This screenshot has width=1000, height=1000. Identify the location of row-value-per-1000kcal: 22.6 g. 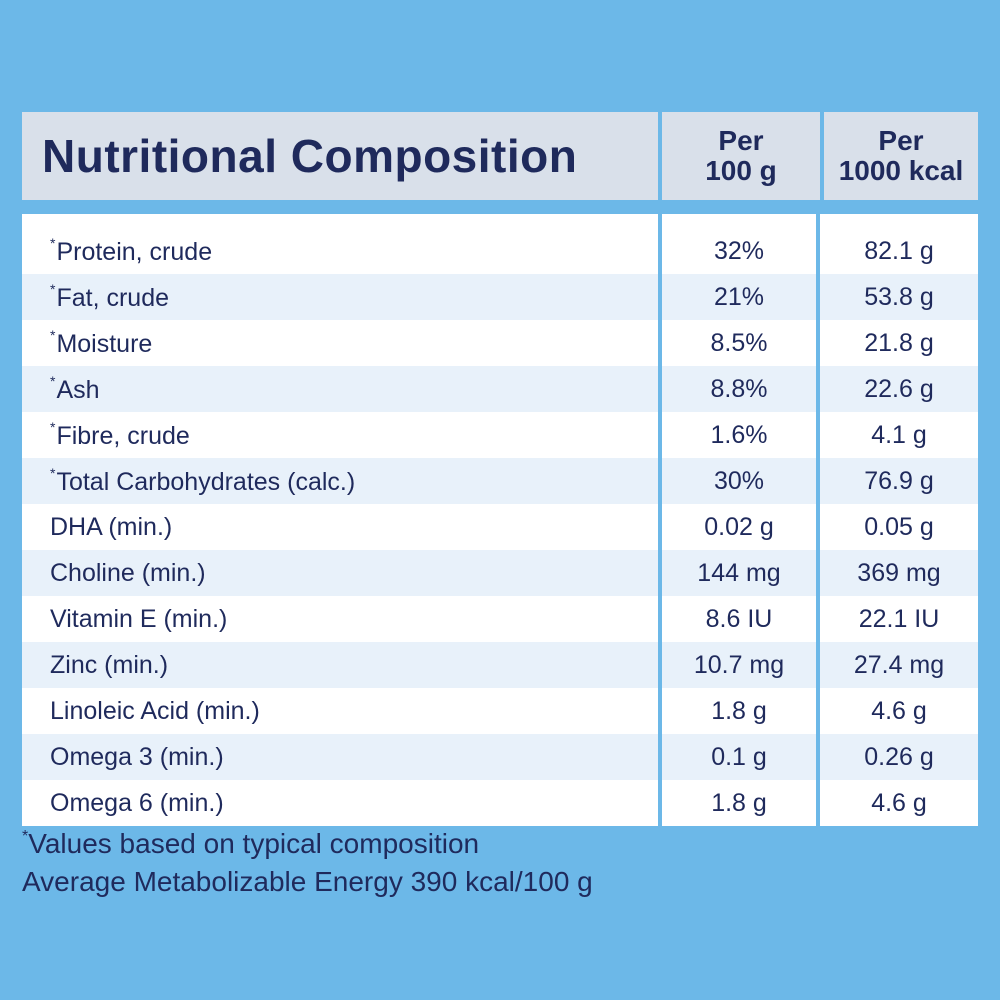
(899, 388).